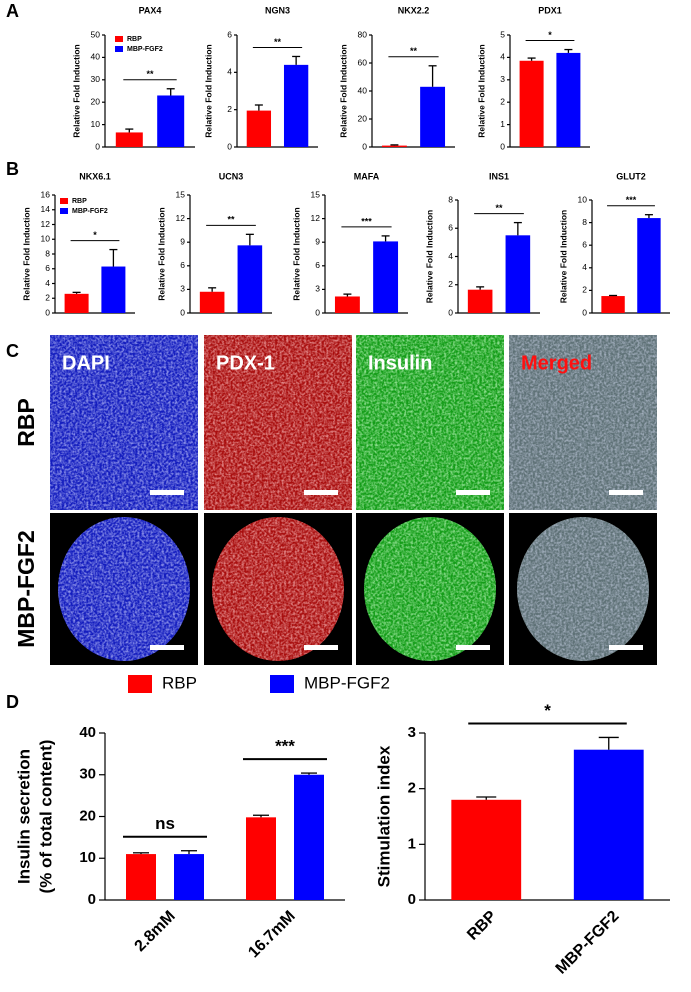  What do you see at coordinates (96, 34) in the screenshot?
I see `y-tick-label: 50` at bounding box center [96, 34].